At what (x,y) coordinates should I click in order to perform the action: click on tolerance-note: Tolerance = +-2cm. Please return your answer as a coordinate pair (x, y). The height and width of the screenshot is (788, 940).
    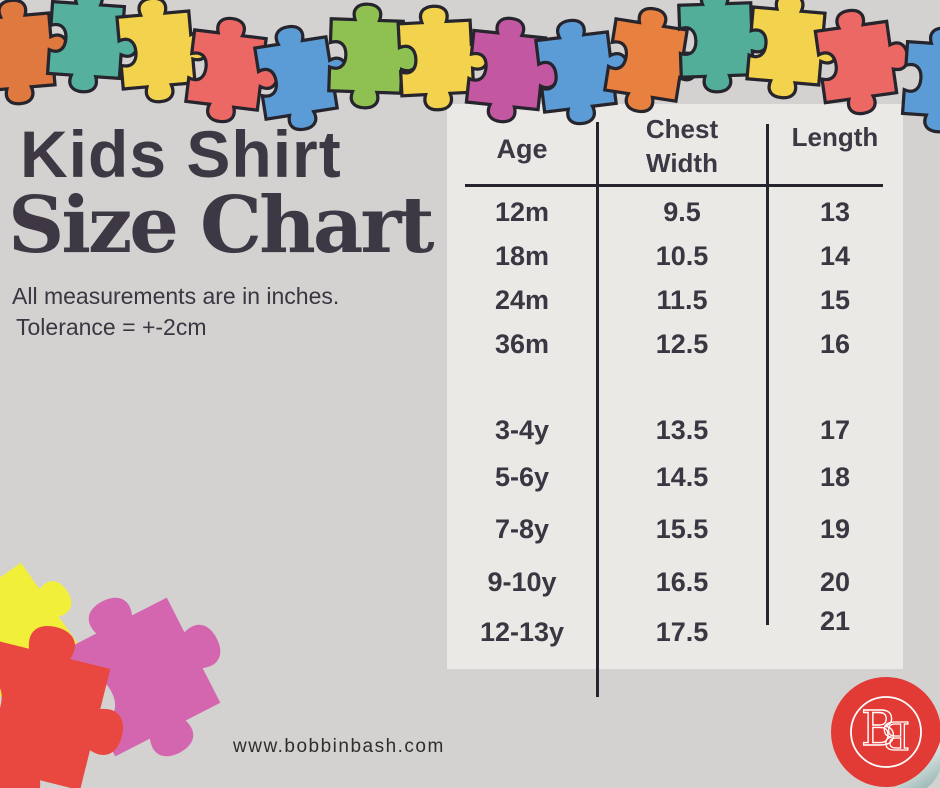
    Looking at the image, I should click on (111, 327).